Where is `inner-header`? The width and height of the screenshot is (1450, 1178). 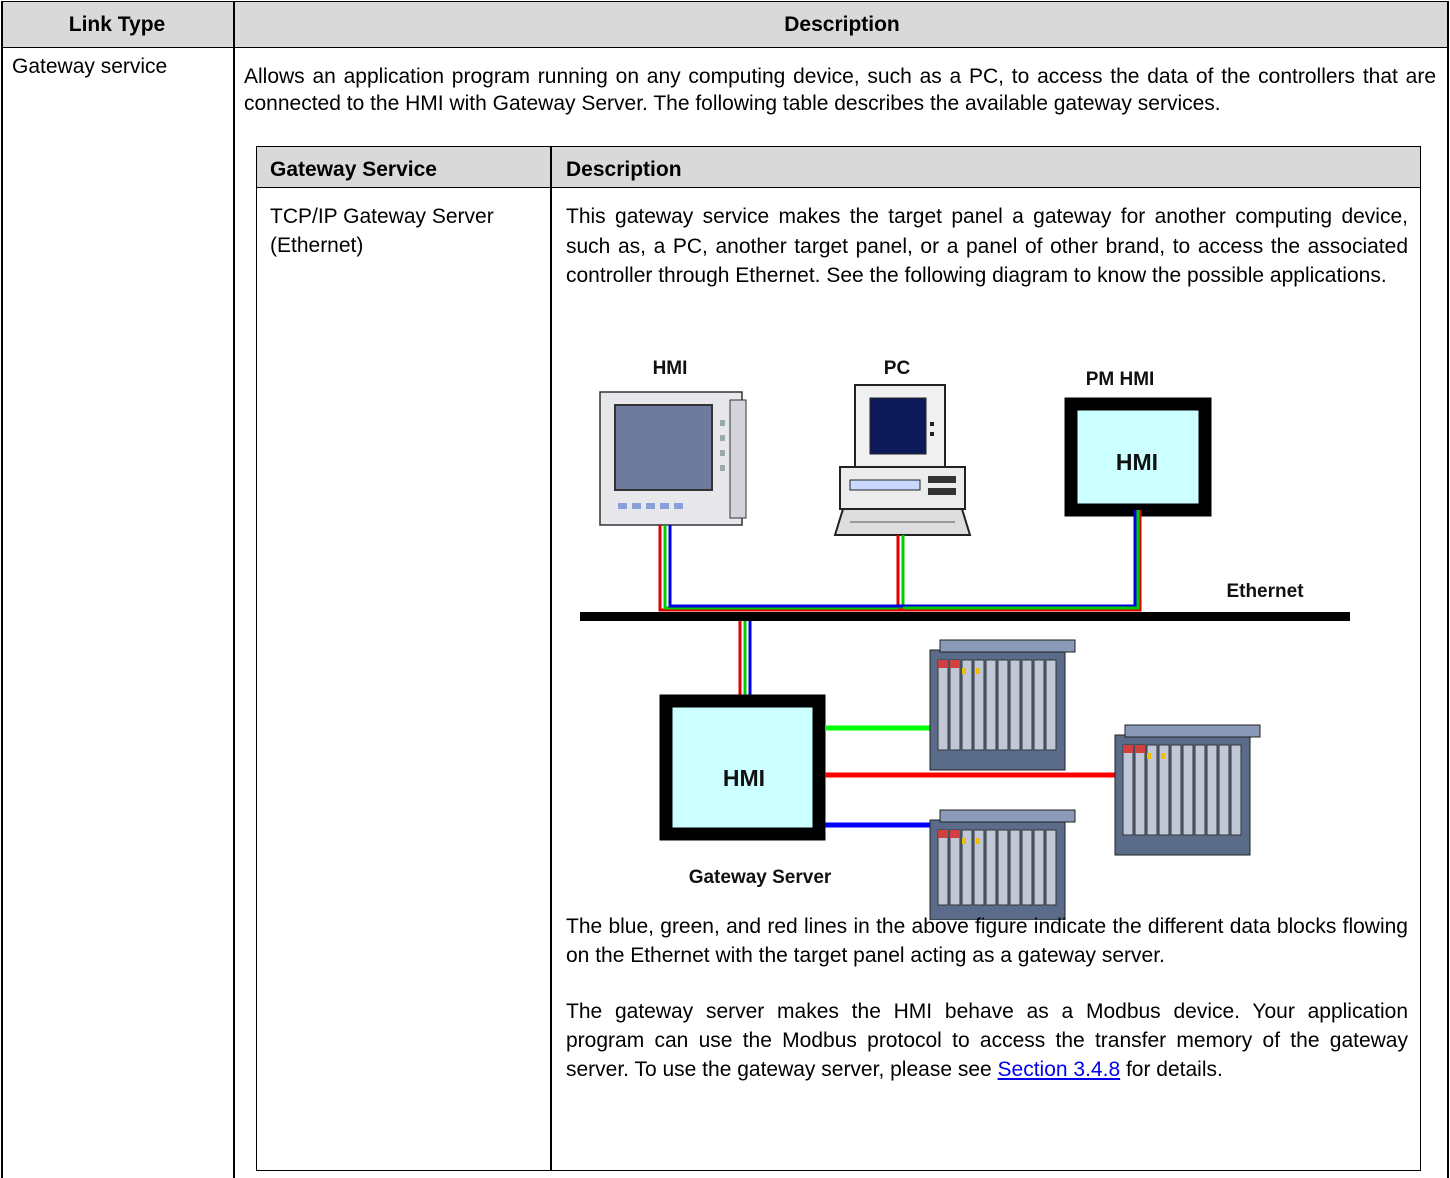 inner-header is located at coordinates (838, 167).